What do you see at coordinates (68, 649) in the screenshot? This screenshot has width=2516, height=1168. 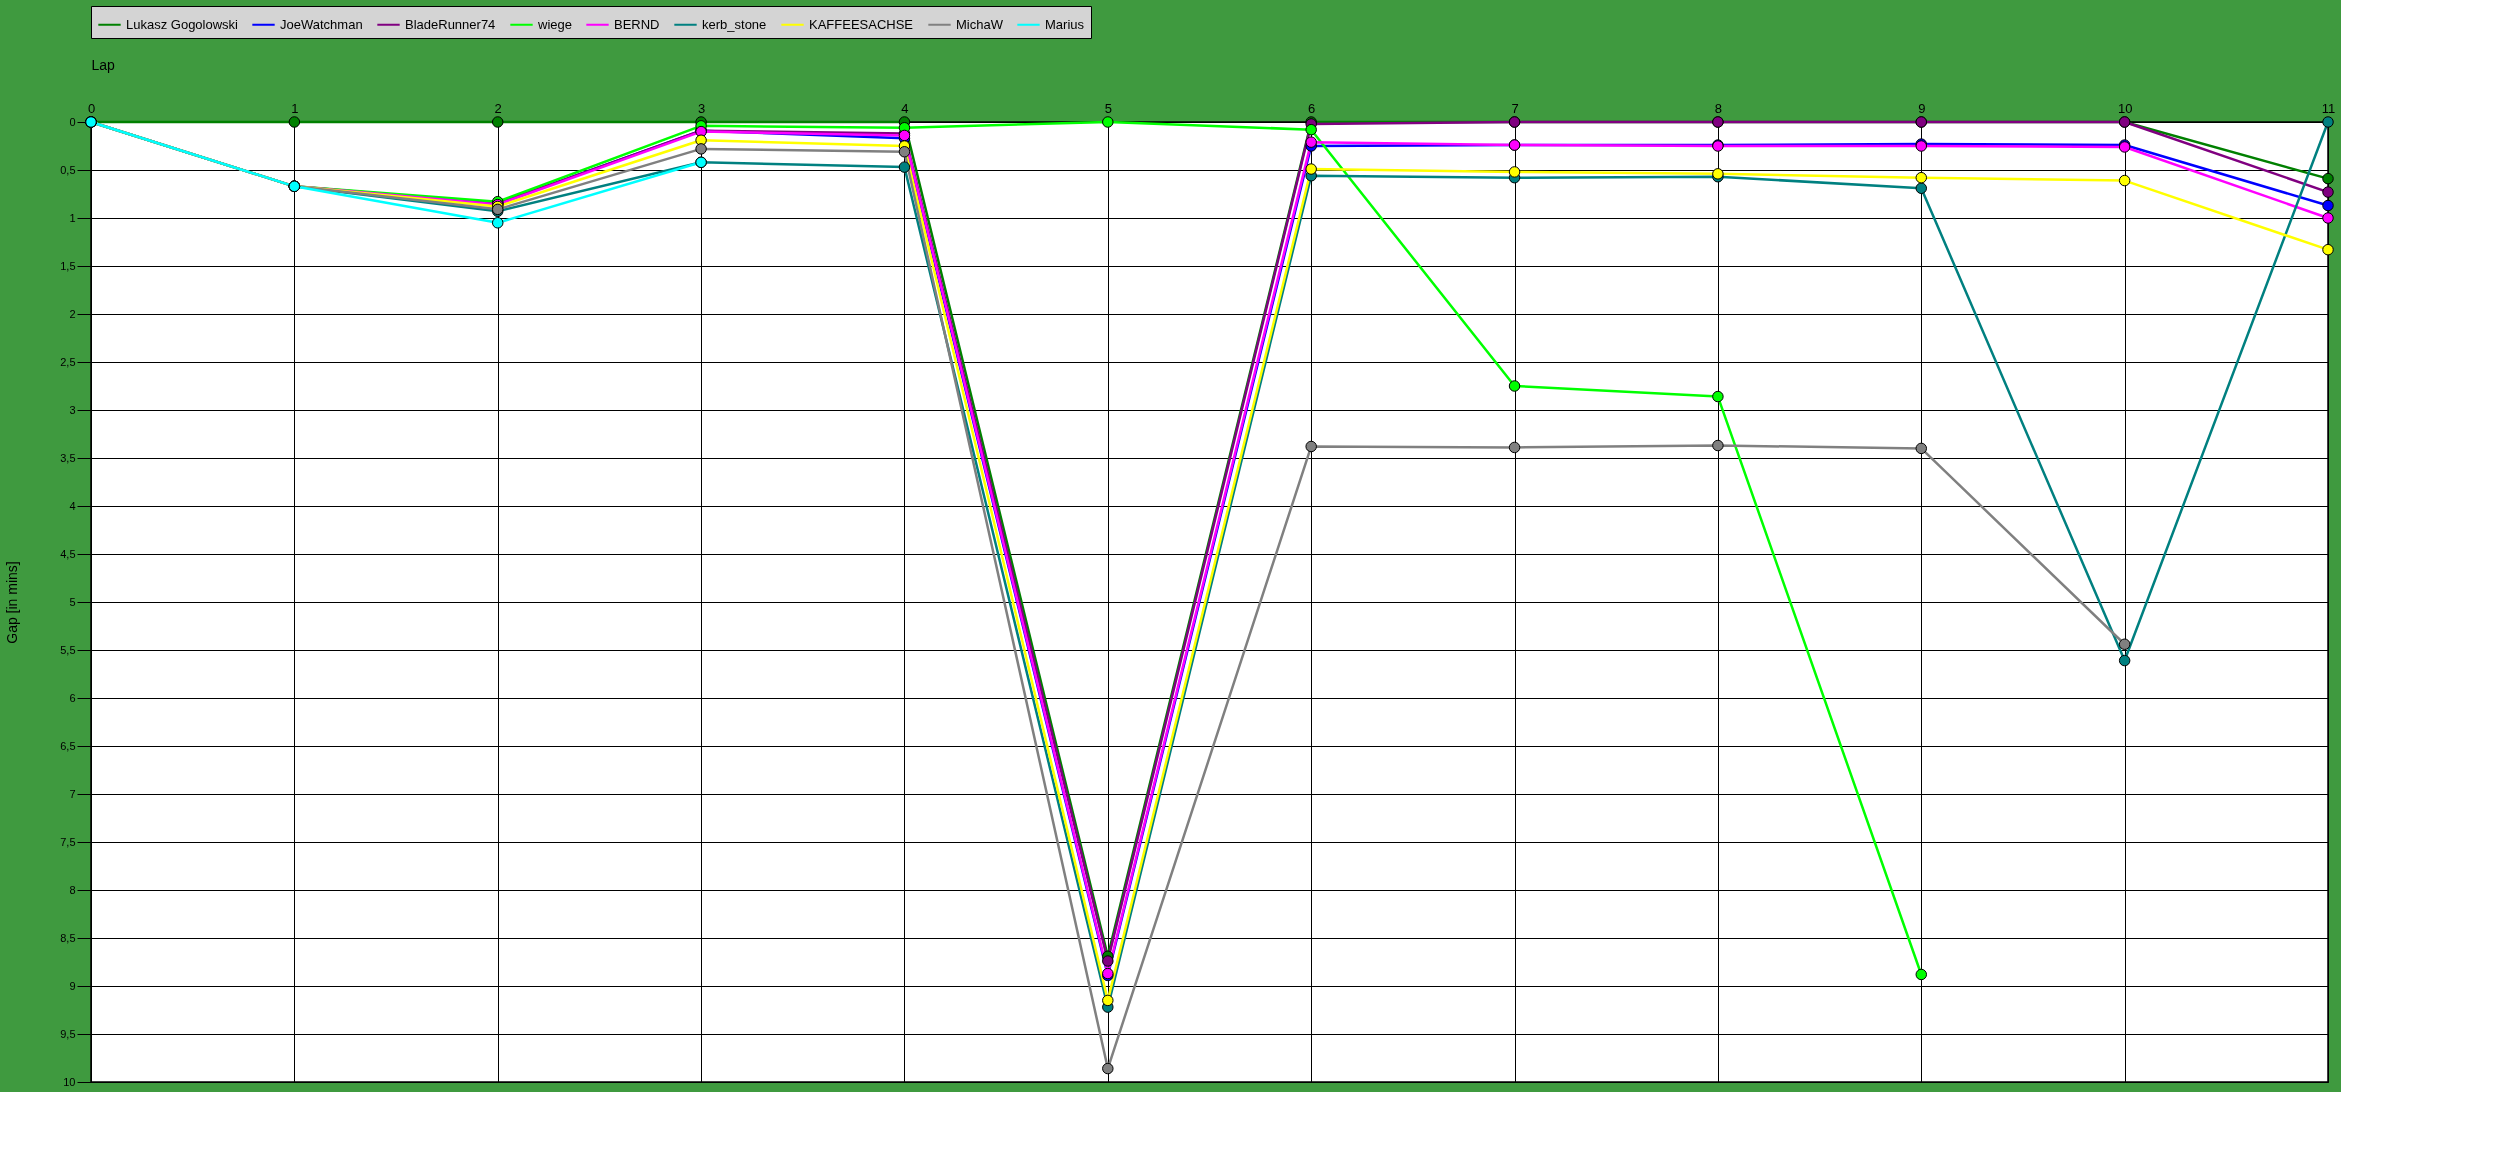 I see `y-tick-label: 5,5` at bounding box center [68, 649].